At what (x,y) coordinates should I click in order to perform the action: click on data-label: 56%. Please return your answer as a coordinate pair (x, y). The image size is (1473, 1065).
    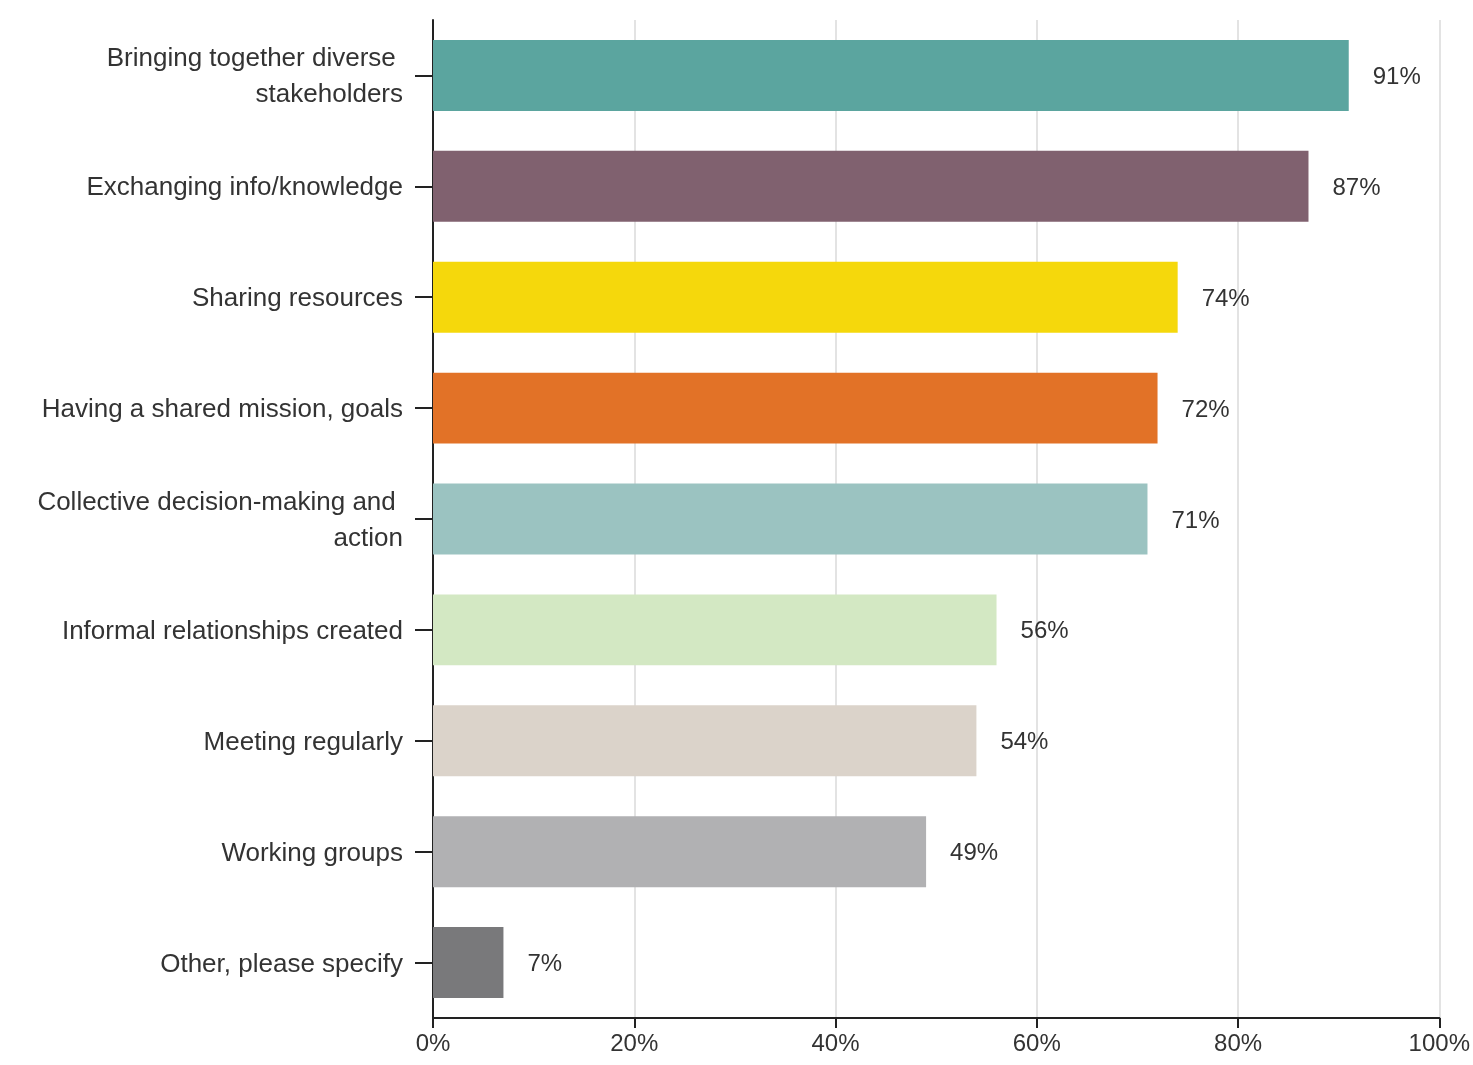
    Looking at the image, I should click on (1044, 630).